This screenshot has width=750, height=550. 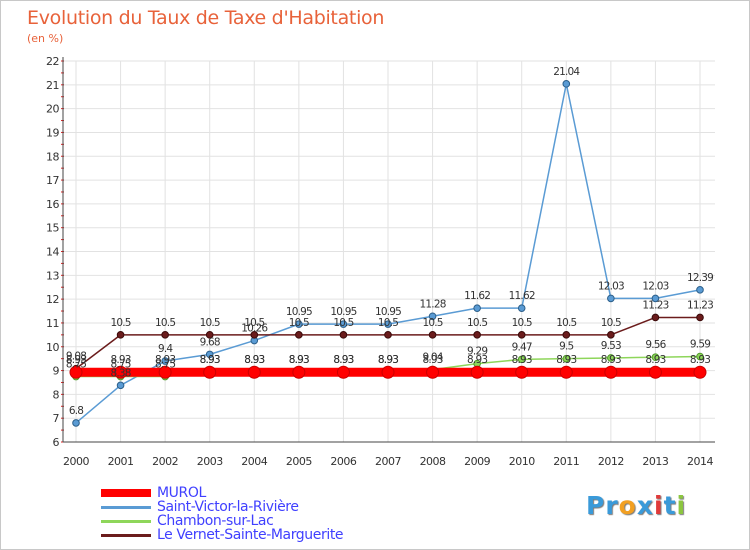 I want to click on logo-letter: t, so click(x=670, y=505).